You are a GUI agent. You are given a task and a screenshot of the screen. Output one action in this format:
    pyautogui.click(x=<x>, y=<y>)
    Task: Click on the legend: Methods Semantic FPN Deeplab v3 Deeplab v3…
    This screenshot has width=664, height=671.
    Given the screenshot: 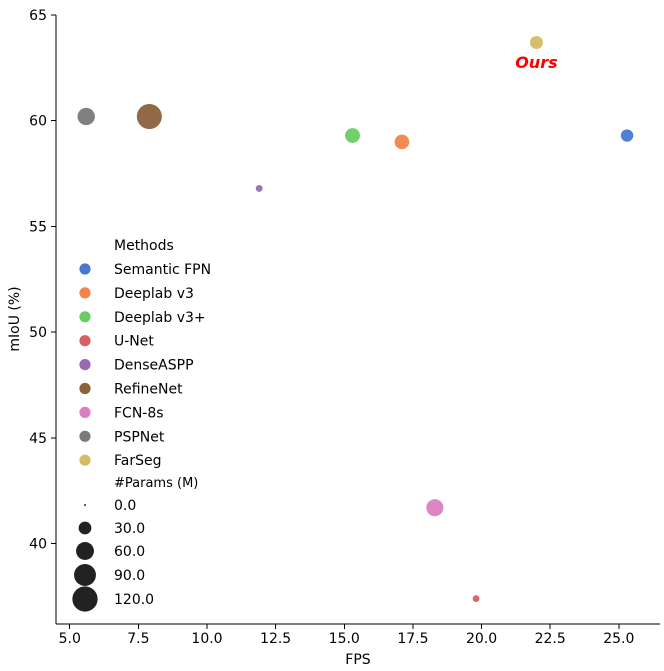 What is the action you would take?
    pyautogui.click(x=141, y=425)
    